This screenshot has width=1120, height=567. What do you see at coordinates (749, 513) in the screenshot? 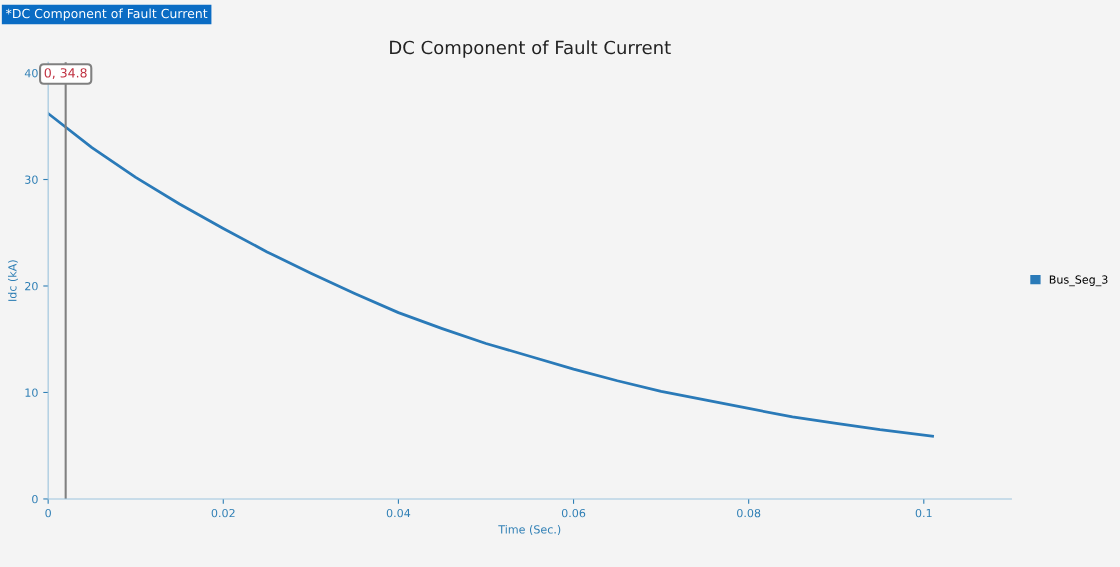
I see `x-tick-label: 0.08` at bounding box center [749, 513].